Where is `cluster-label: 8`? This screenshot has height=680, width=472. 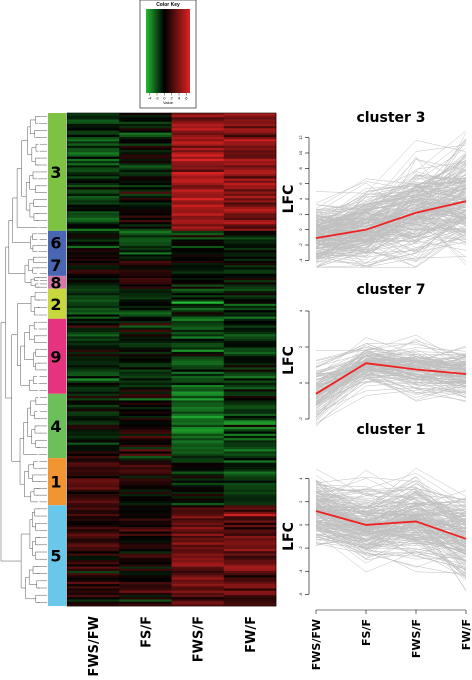
cluster-label: 8 is located at coordinates (55, 282).